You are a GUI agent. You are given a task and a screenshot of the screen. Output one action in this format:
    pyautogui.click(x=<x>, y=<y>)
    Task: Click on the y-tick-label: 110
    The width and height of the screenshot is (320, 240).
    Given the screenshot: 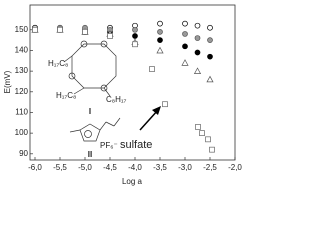 What is the action you would take?
    pyautogui.click(x=21, y=112)
    